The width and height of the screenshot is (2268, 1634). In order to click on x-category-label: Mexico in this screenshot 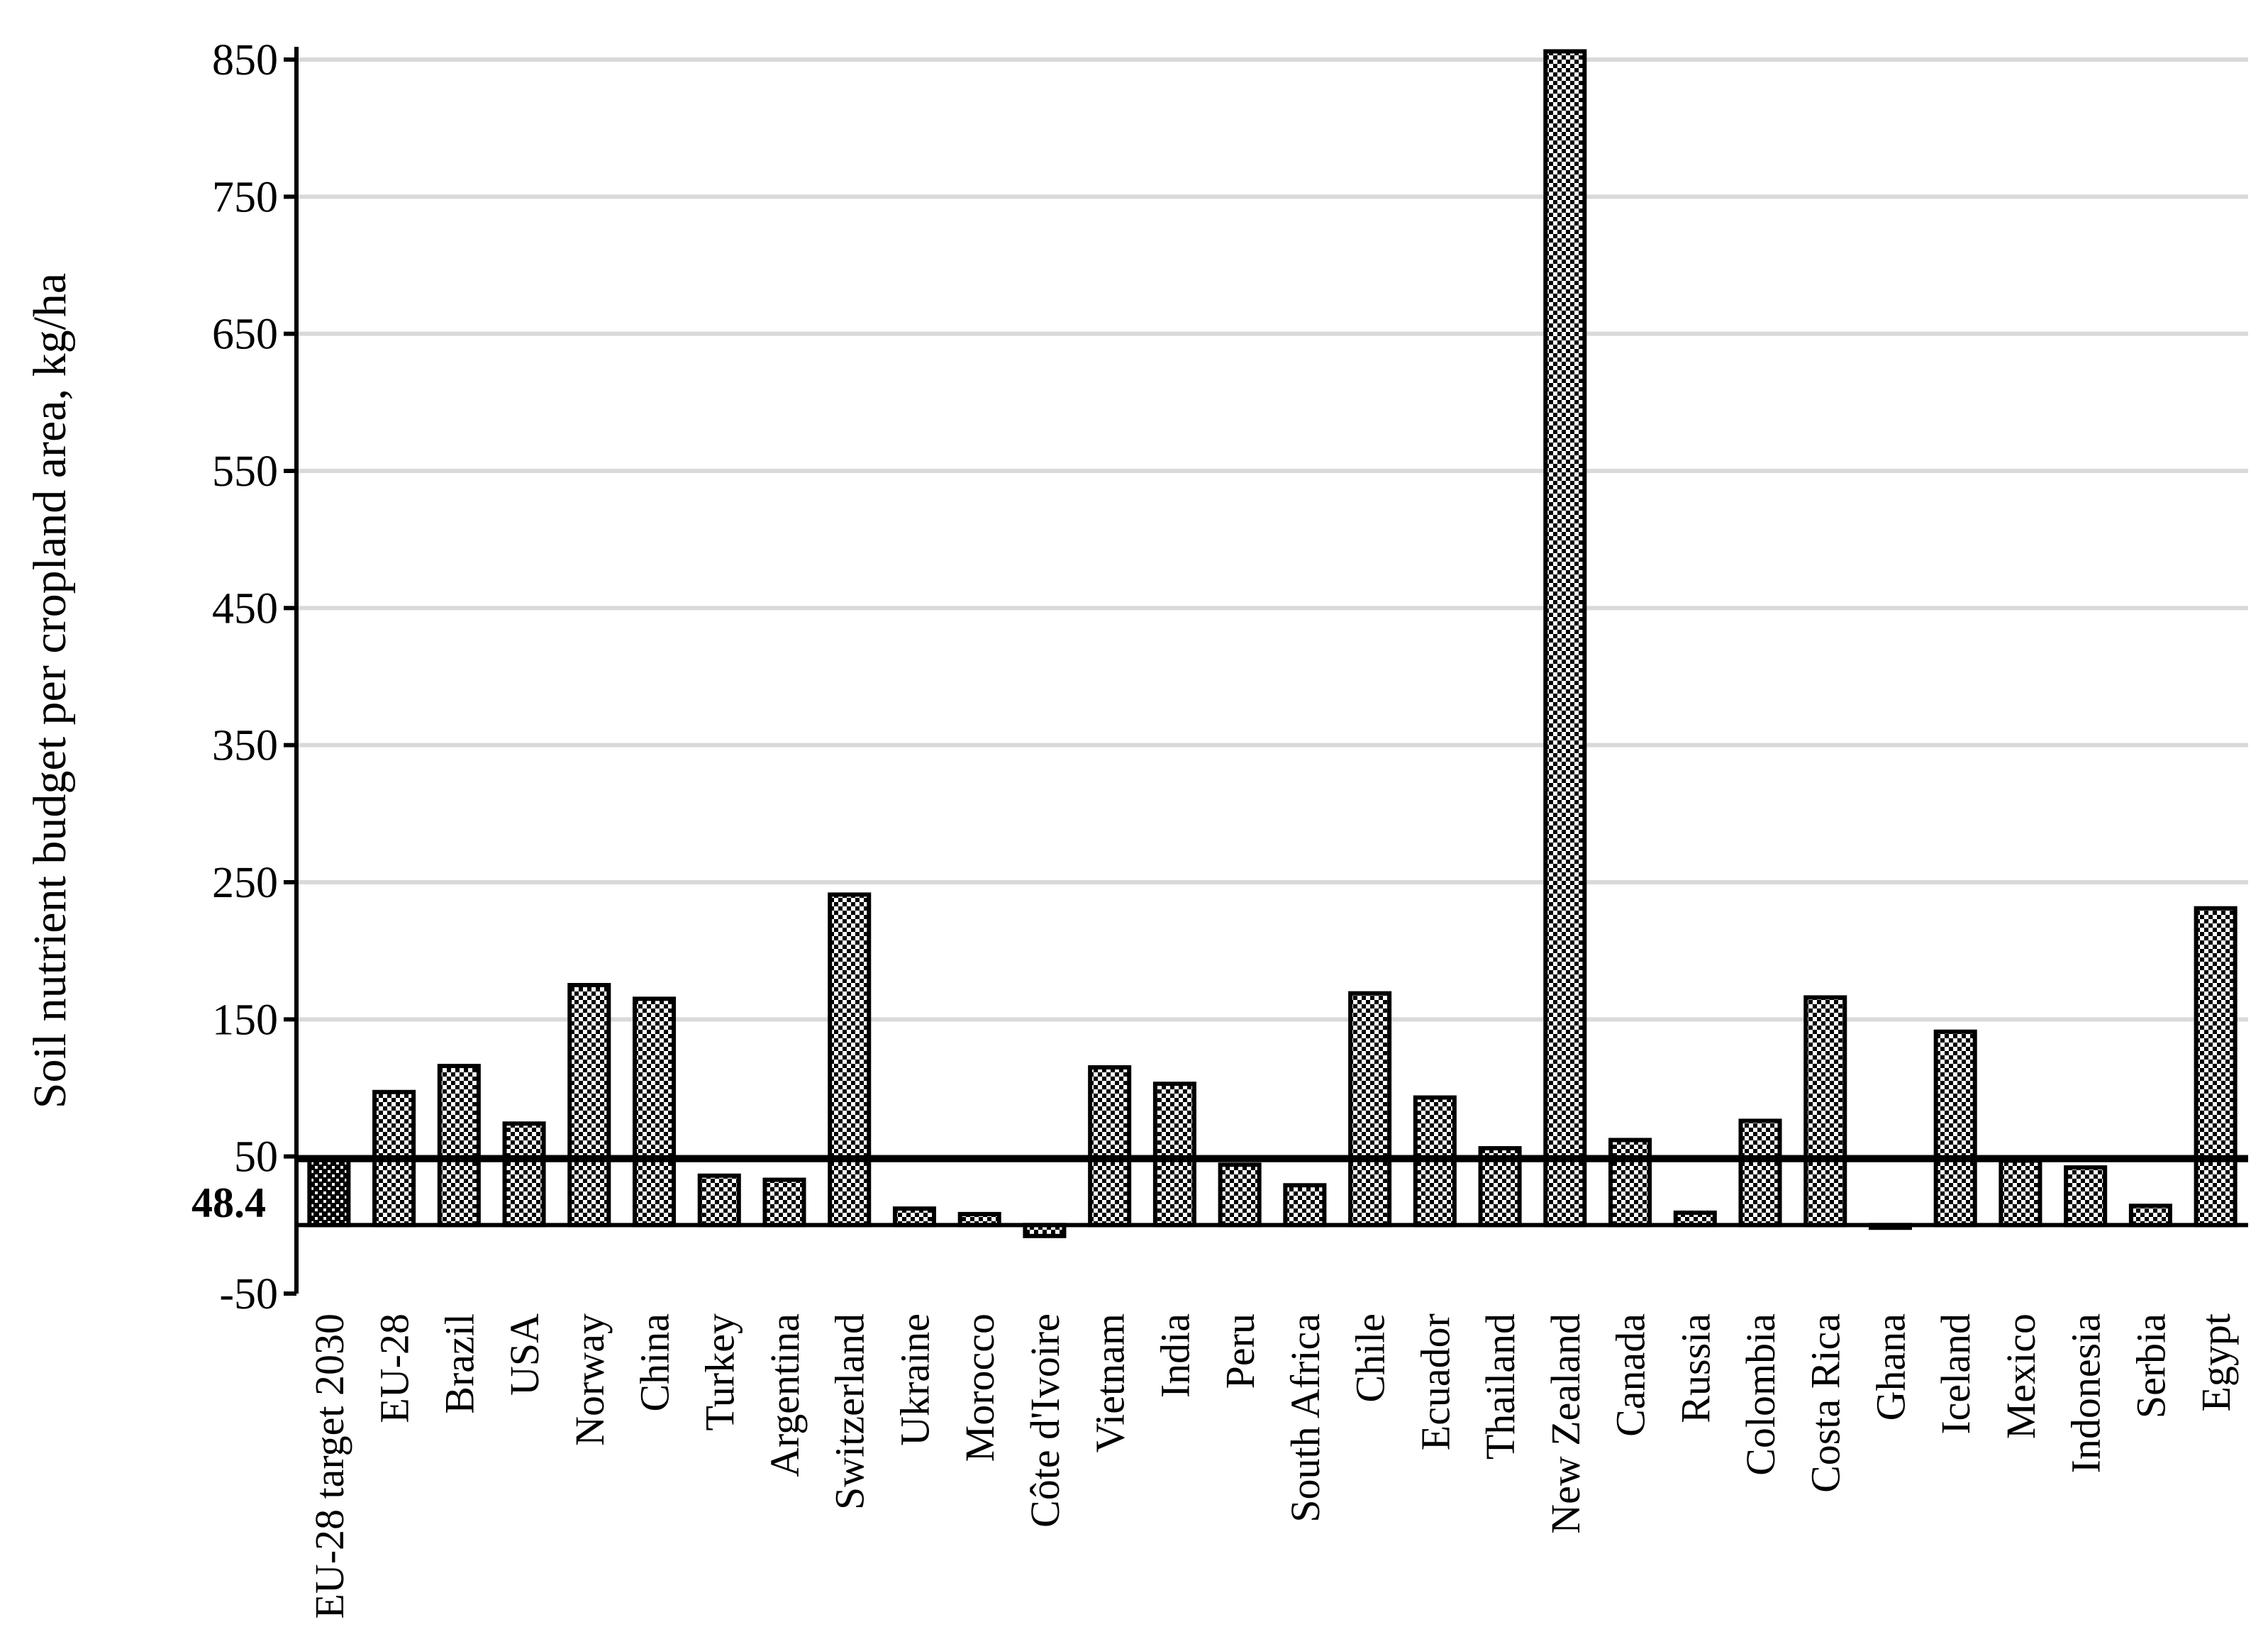, I will do `click(2021, 1376)`.